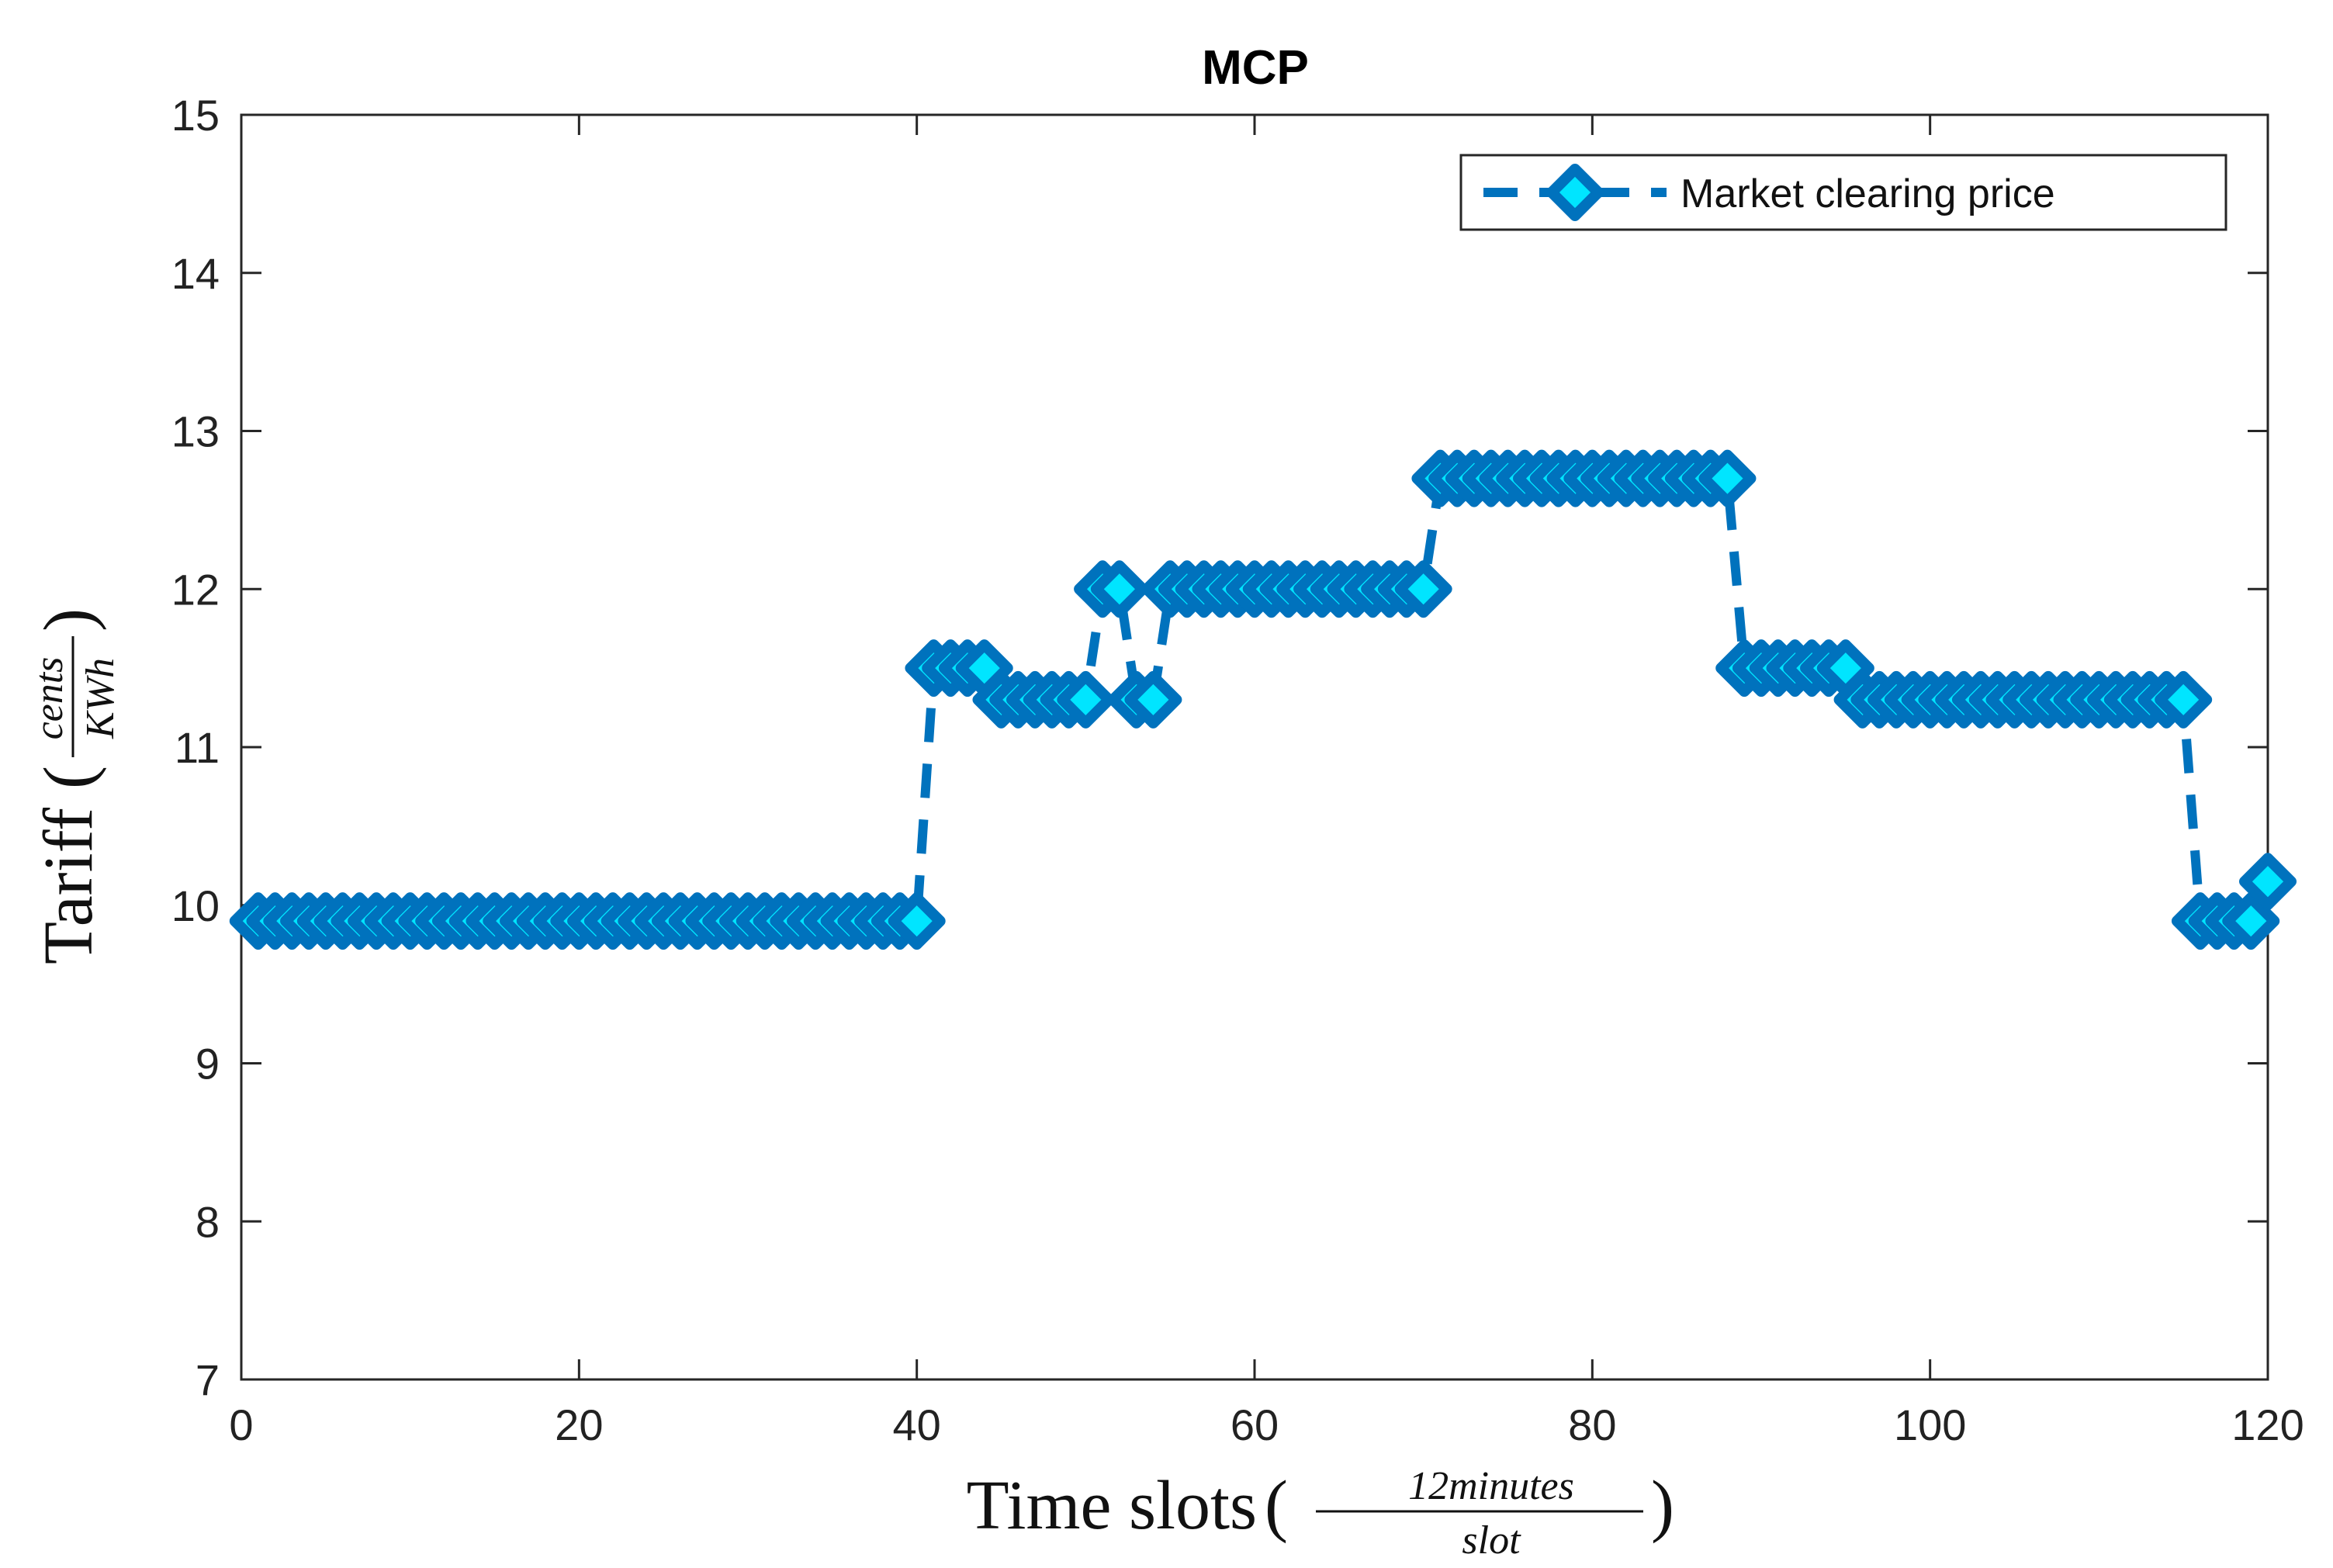  I want to click on y-axis-label-paren-close: ), so click(68, 620).